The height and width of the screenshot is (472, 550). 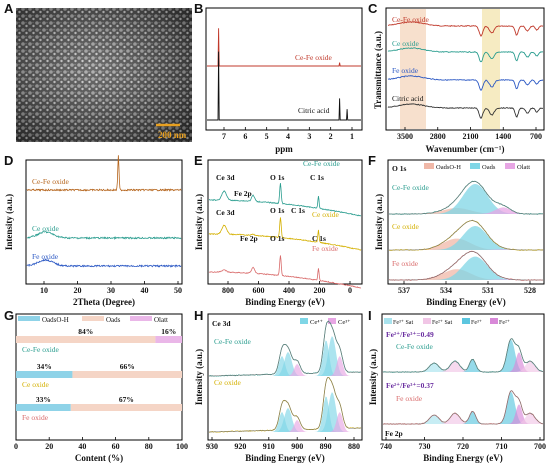 What do you see at coordinates (243, 193) in the screenshot?
I see `peak-label-fe2p-1: Fe 2p` at bounding box center [243, 193].